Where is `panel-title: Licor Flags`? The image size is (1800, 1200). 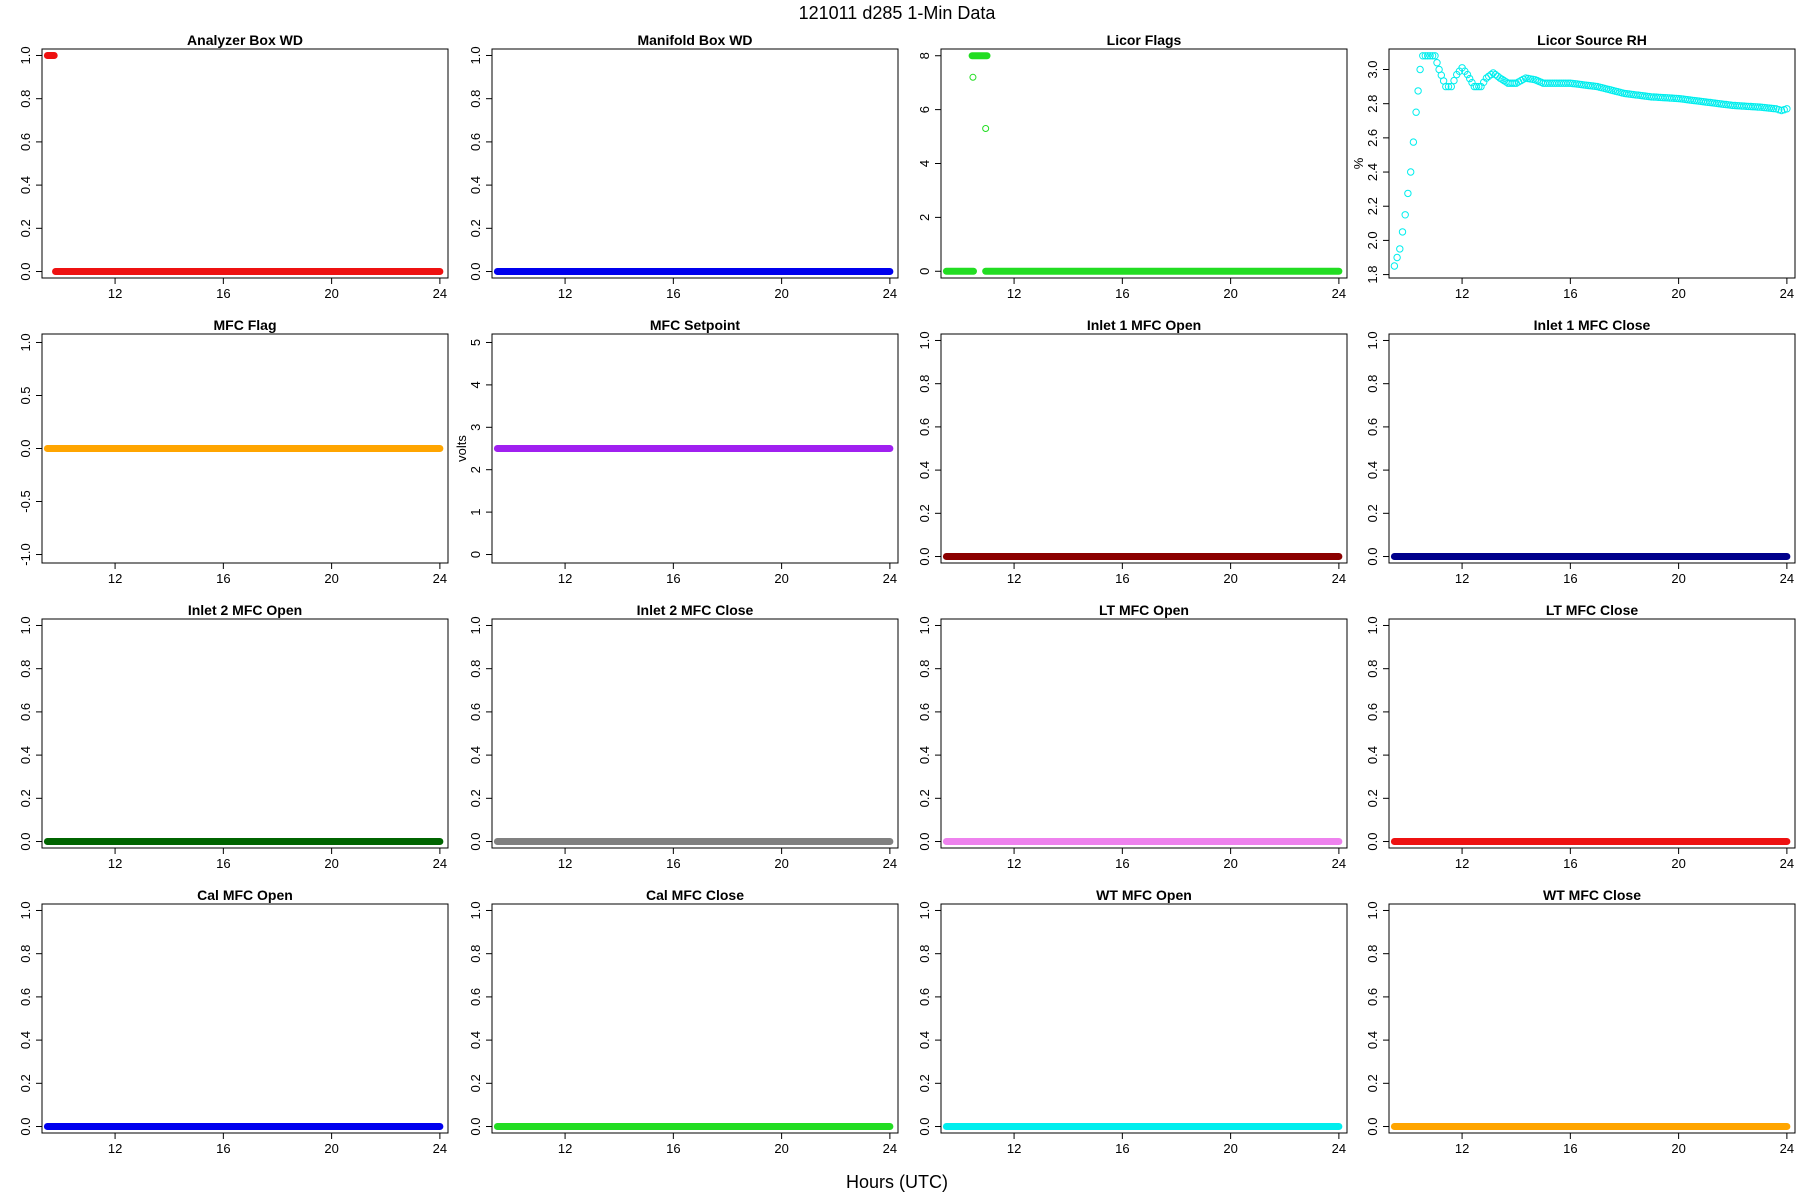
panel-title: Licor Flags is located at coordinates (1144, 40).